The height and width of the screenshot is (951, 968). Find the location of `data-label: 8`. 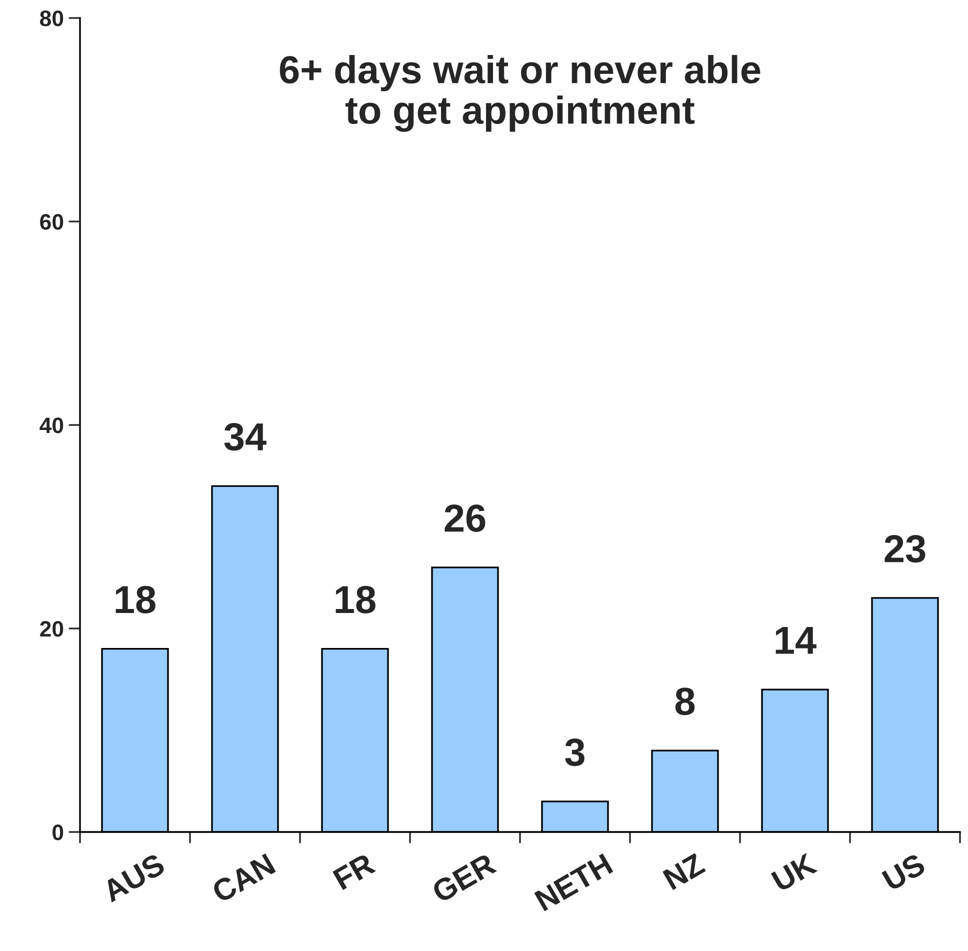

data-label: 8 is located at coordinates (685, 702).